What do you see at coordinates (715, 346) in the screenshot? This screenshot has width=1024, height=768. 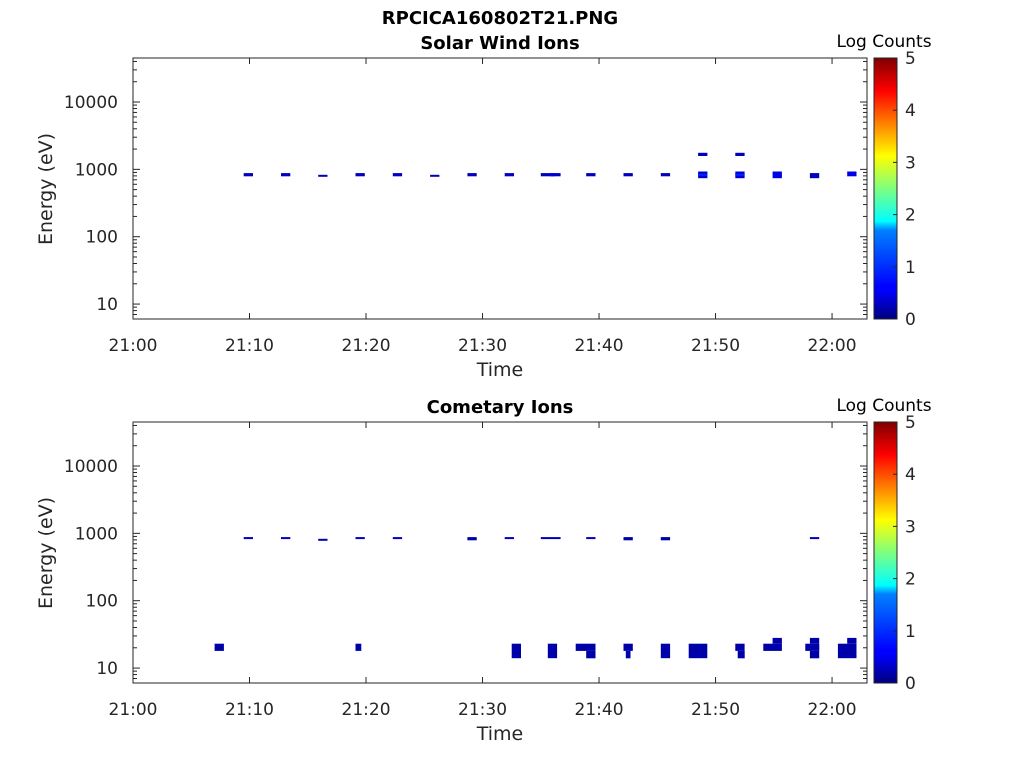 I see `x-tick-label: 21:50` at bounding box center [715, 346].